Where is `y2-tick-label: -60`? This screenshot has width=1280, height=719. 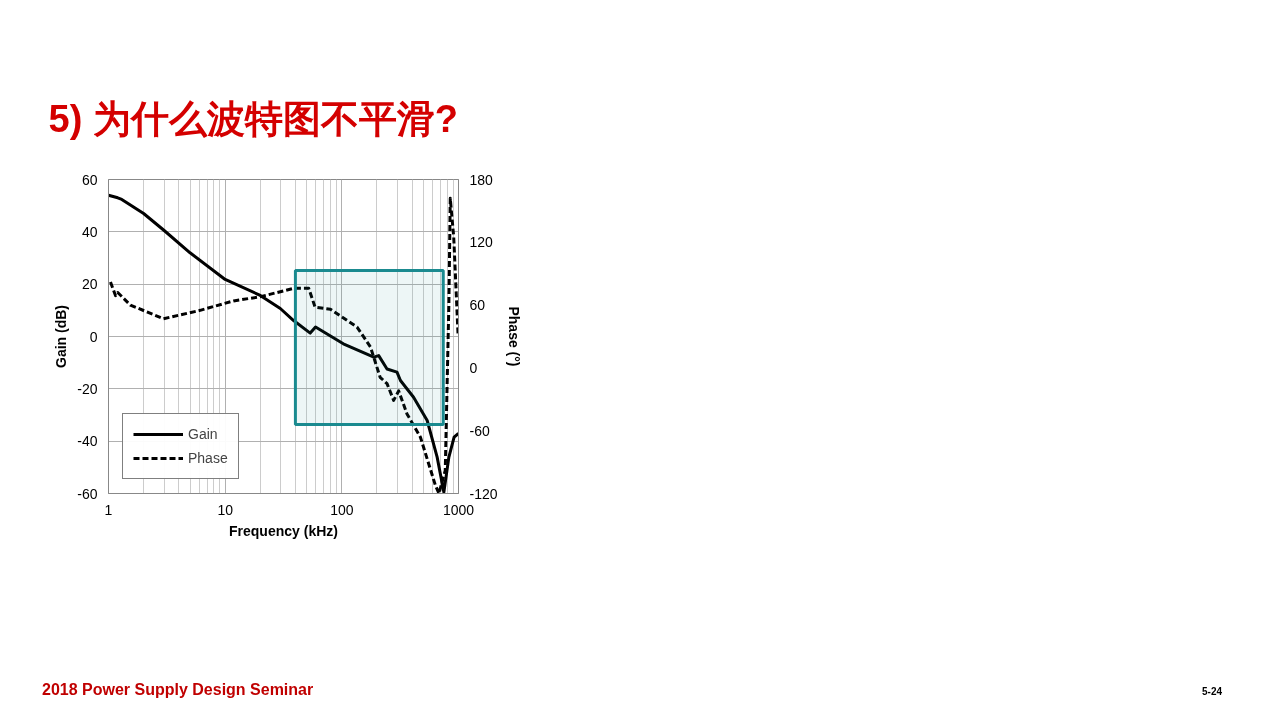
y2-tick-label: -60 is located at coordinates (479, 430).